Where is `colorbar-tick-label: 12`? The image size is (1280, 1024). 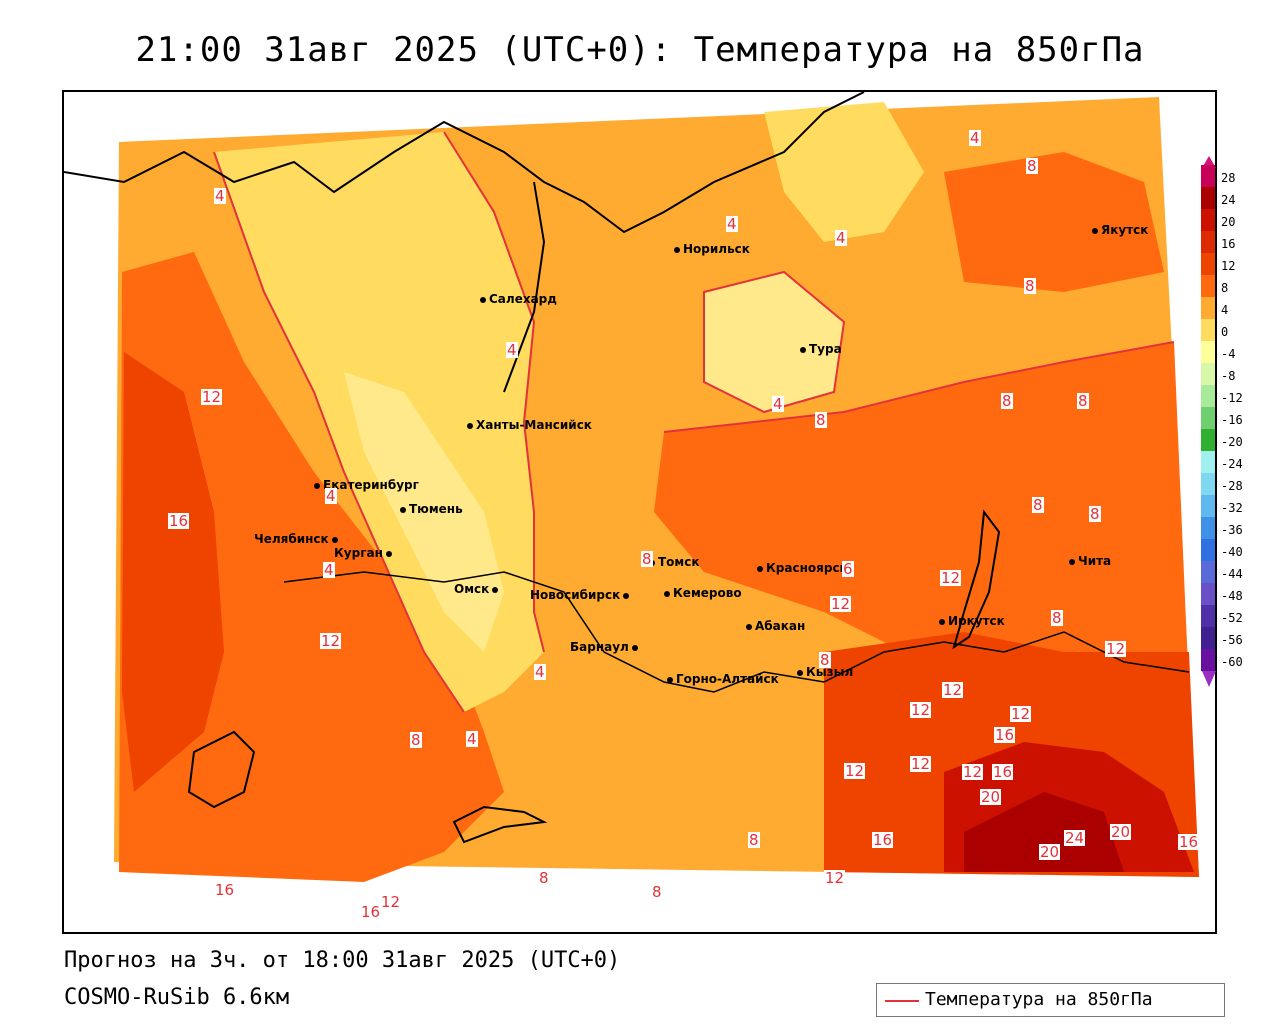
colorbar-tick-label: 12 is located at coordinates (1228, 266).